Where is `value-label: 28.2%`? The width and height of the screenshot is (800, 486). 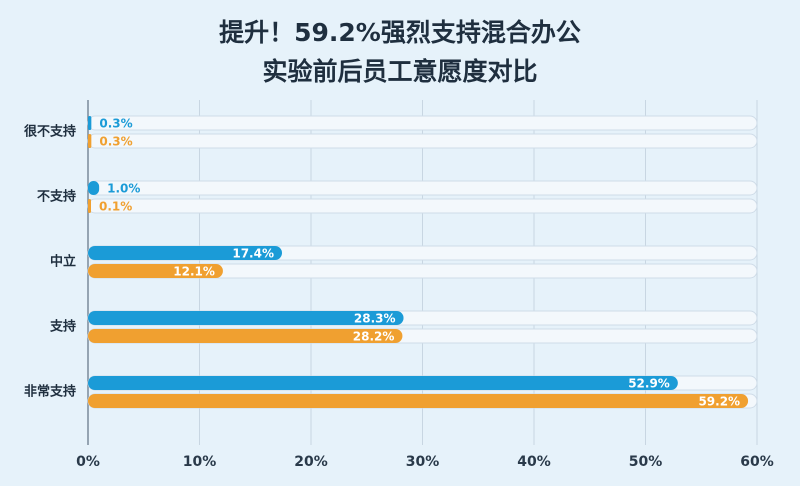
value-label: 28.2% is located at coordinates (374, 337).